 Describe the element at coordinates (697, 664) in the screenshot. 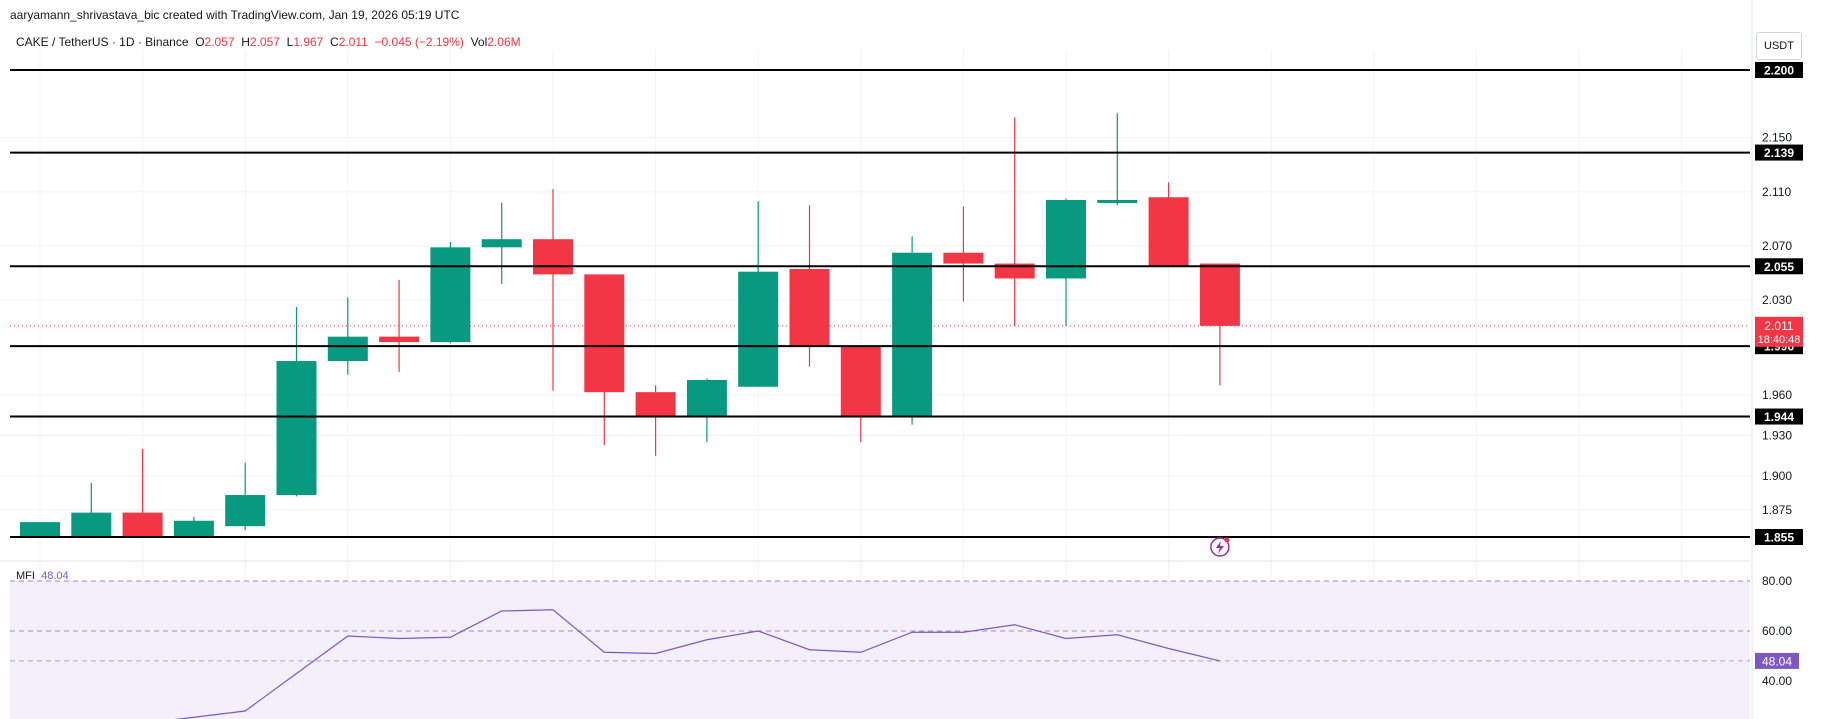

I see `mfi-line` at that location.